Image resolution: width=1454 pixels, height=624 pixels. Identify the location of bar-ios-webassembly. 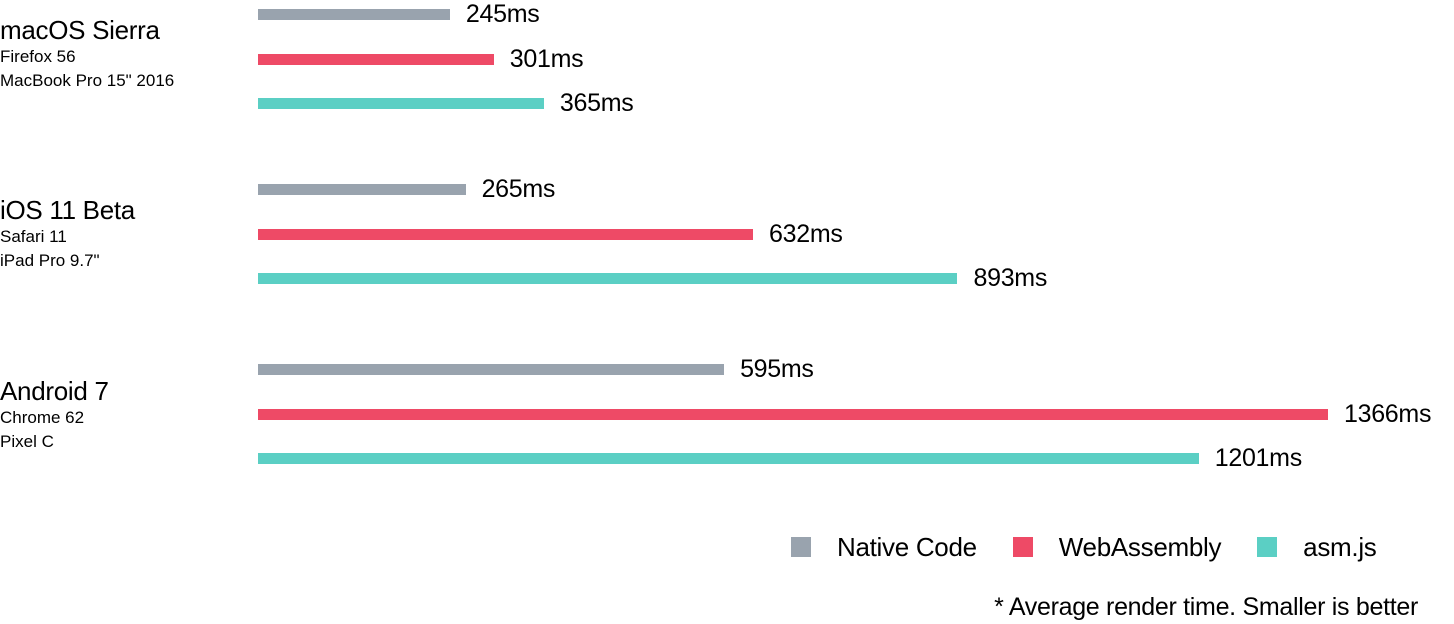
(506, 234).